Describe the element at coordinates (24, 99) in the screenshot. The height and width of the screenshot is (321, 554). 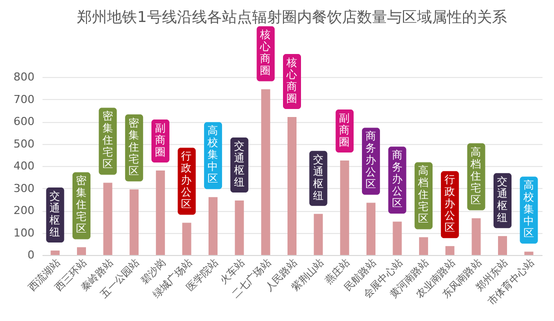
I see `y-tick-label: 700` at that location.